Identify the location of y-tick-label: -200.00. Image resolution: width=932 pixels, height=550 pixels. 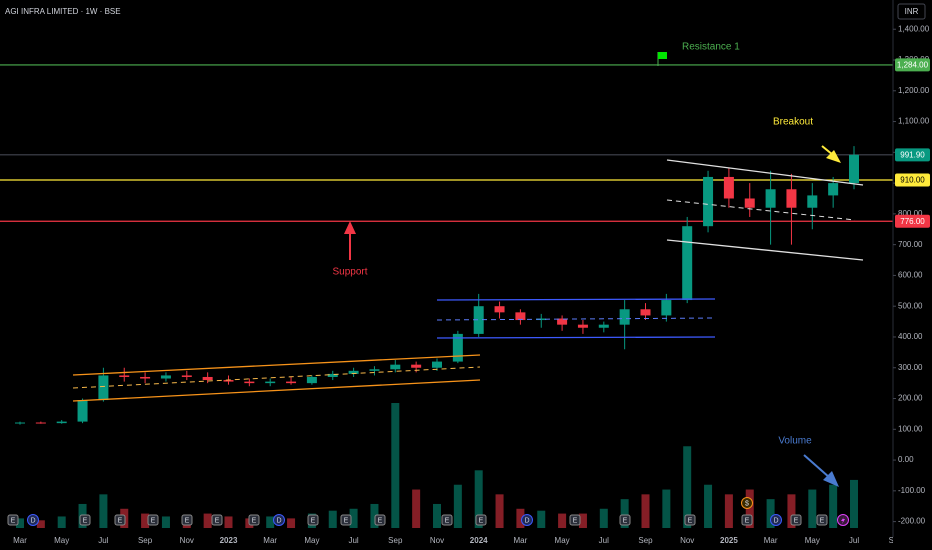
(912, 521).